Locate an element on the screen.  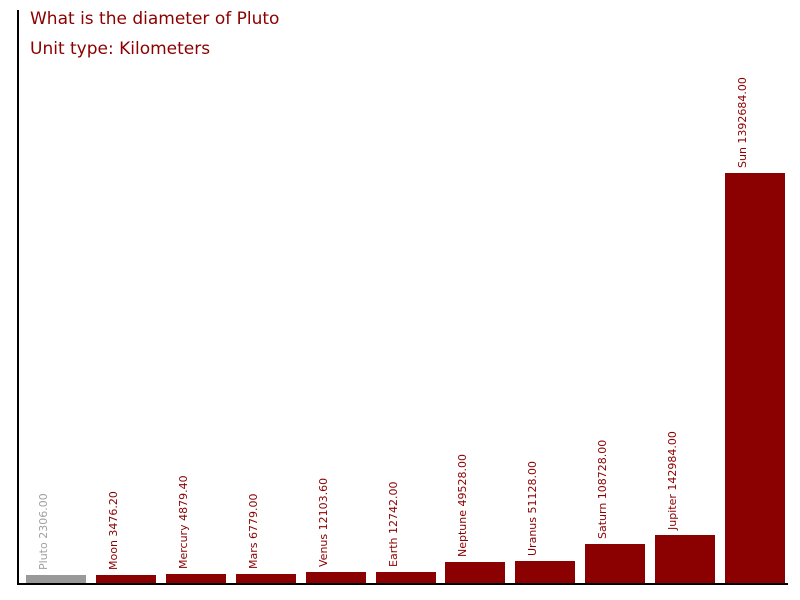
bar-label-neptune: Neptune 49528.00 is located at coordinates (462, 505).